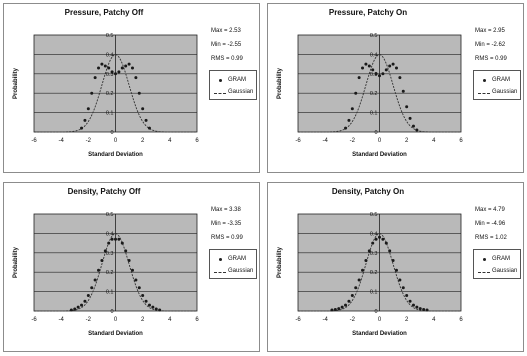 This screenshot has height=356, width=527. I want to click on dashed-line-icon, so click(483, 93).